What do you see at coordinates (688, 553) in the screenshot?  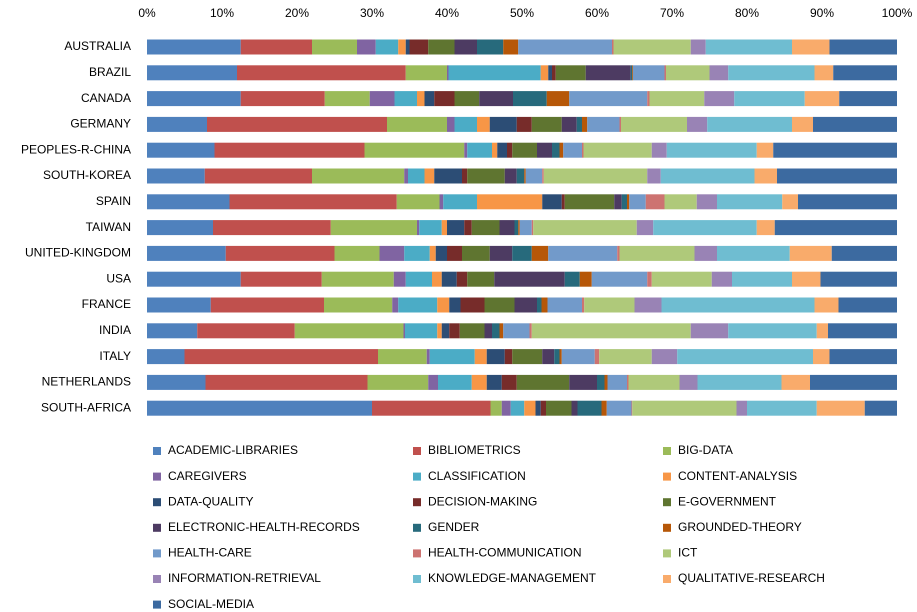 I see `legend-label: ICT` at bounding box center [688, 553].